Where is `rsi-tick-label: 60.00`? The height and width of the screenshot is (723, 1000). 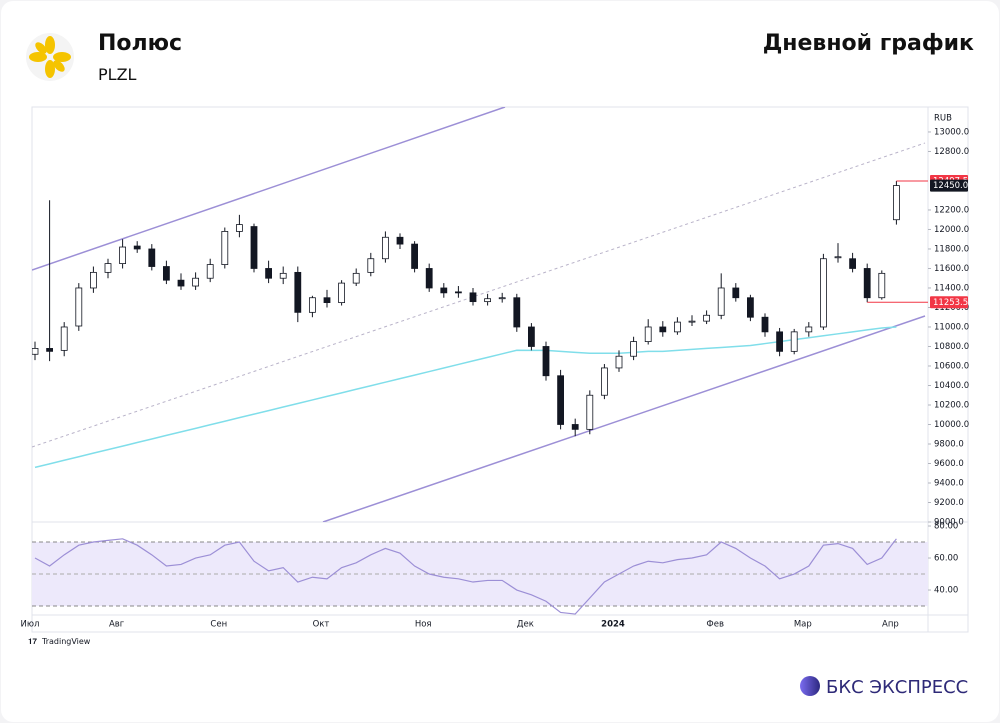 rsi-tick-label: 60.00 is located at coordinates (946, 559).